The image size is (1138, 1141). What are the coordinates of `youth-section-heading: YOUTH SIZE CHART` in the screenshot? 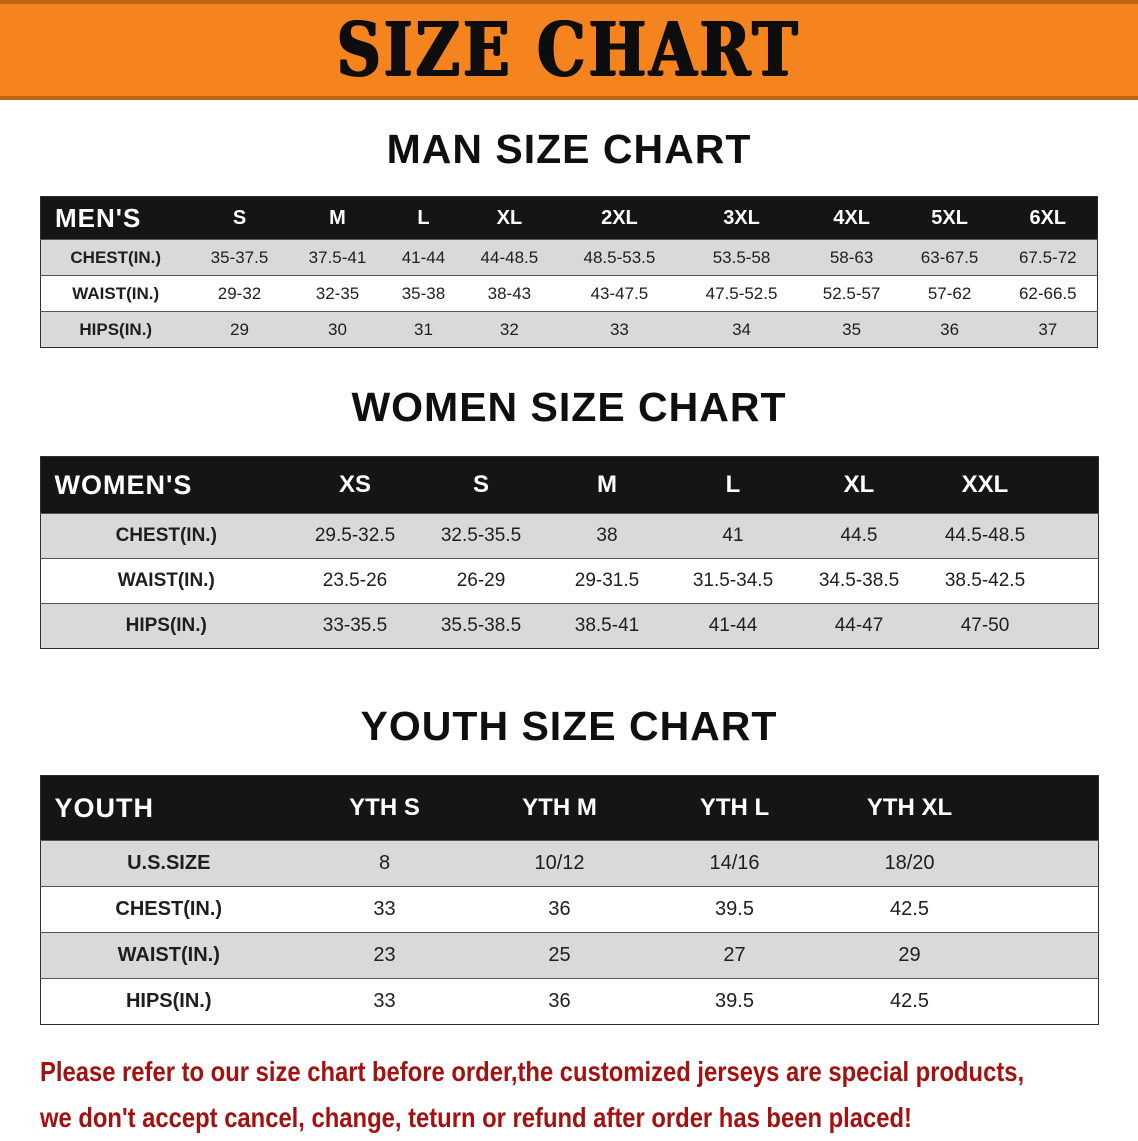 It's located at (569, 726).